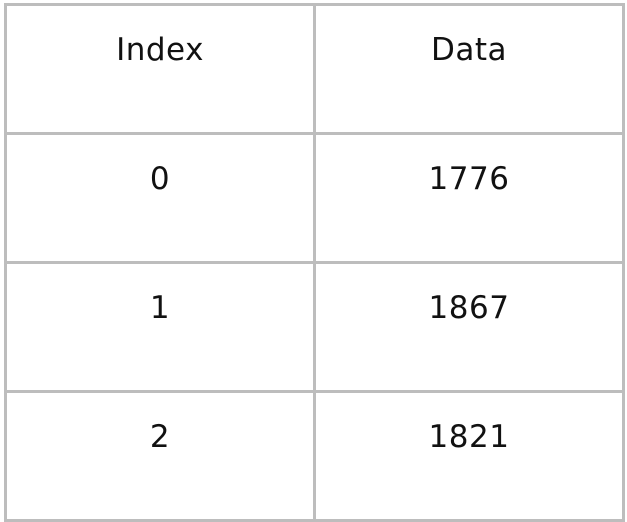 Image resolution: width=627 pixels, height=522 pixels. What do you see at coordinates (160, 456) in the screenshot?
I see `index-cell: 2` at bounding box center [160, 456].